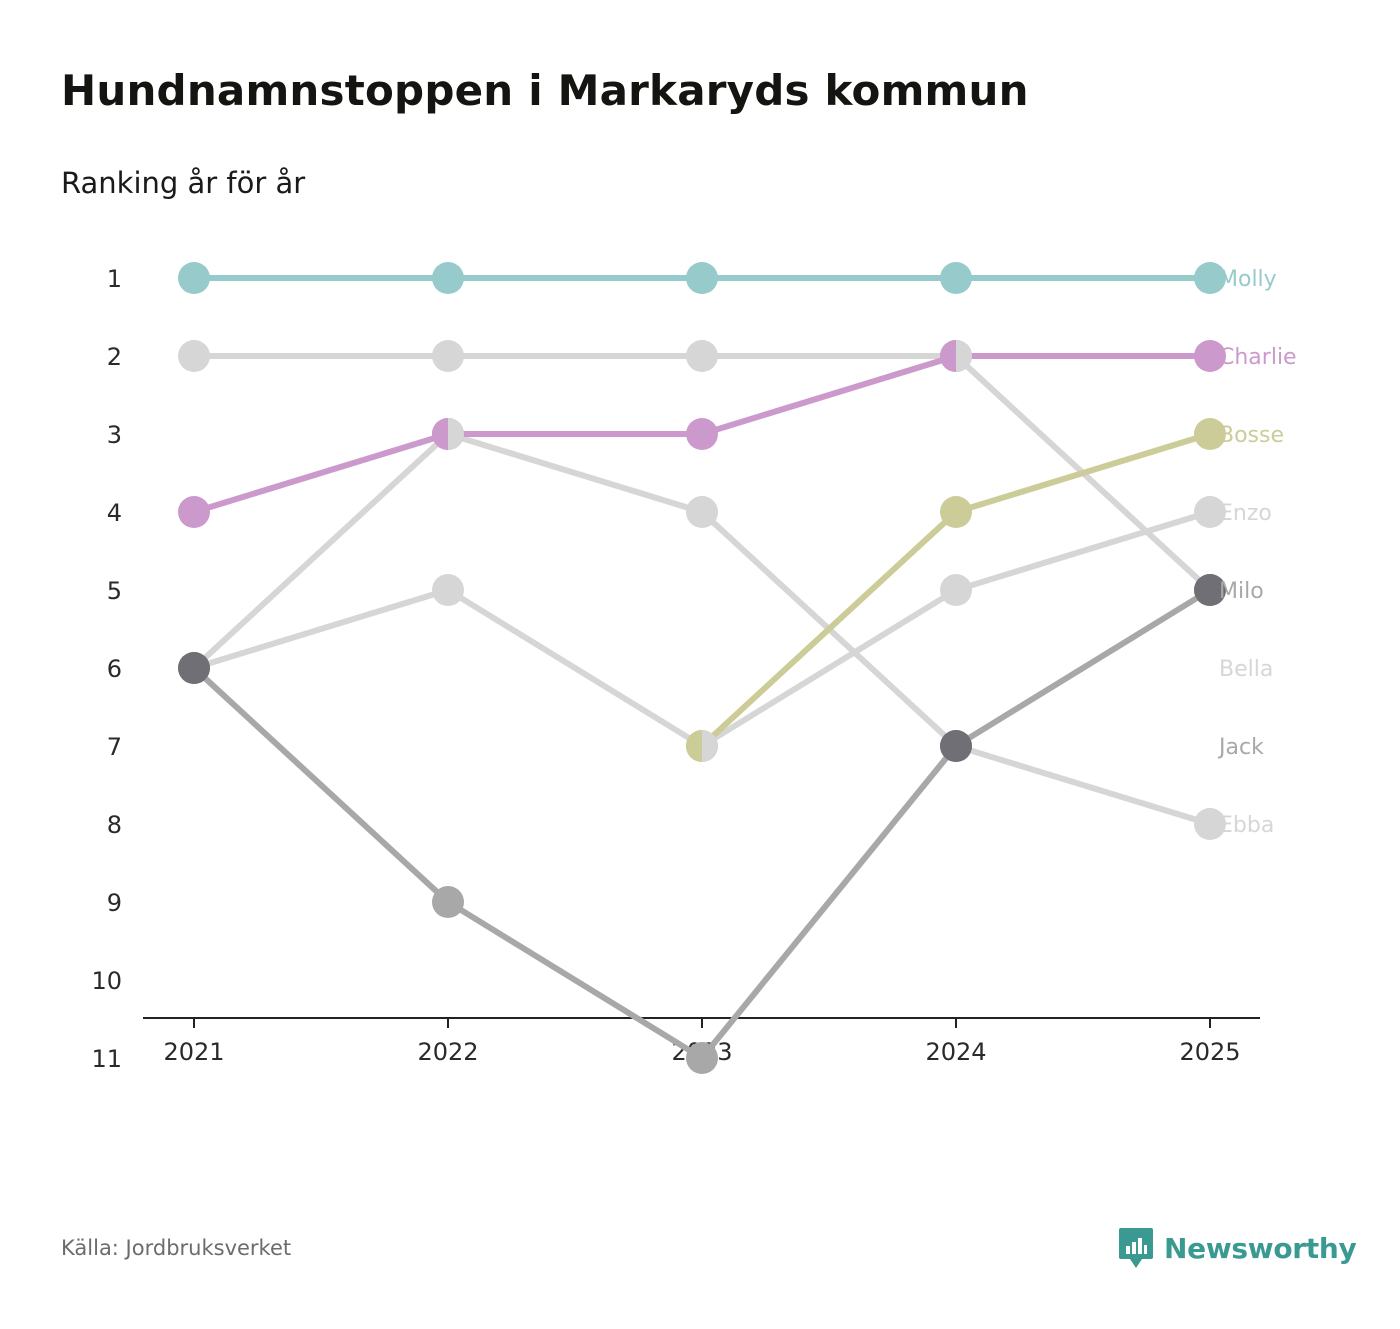 The width and height of the screenshot is (1400, 1329). What do you see at coordinates (1251, 435) in the screenshot?
I see `end-label-bosse: Bosse` at bounding box center [1251, 435].